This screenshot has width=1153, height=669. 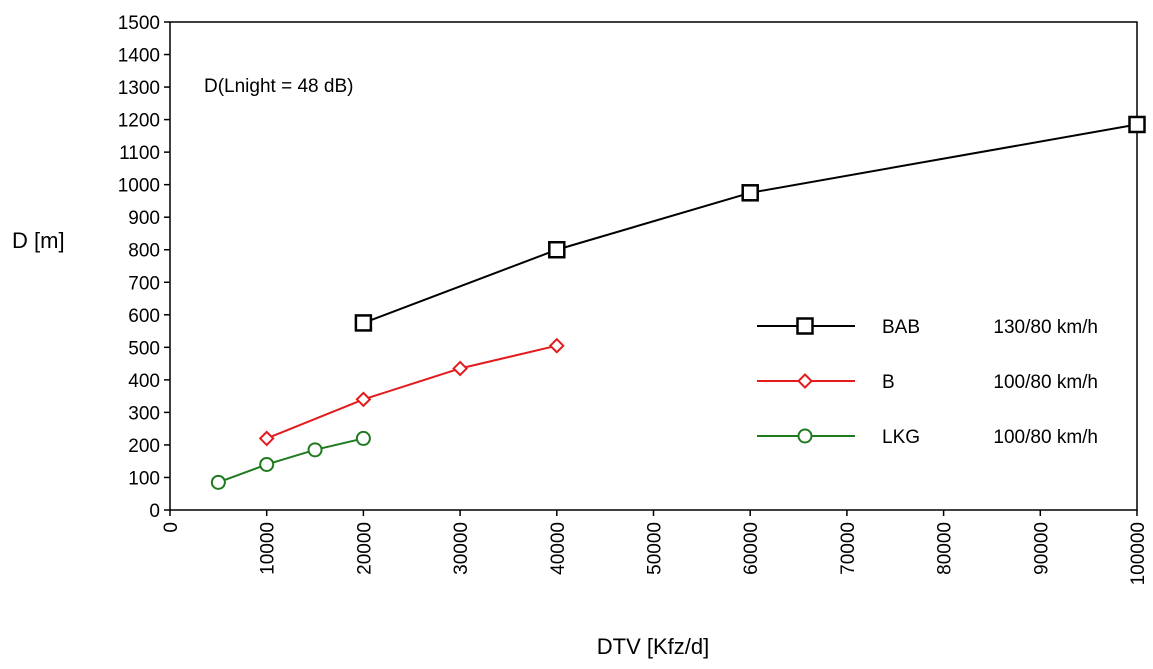 What do you see at coordinates (558, 548) in the screenshot?
I see `x-tick-label: 40000` at bounding box center [558, 548].